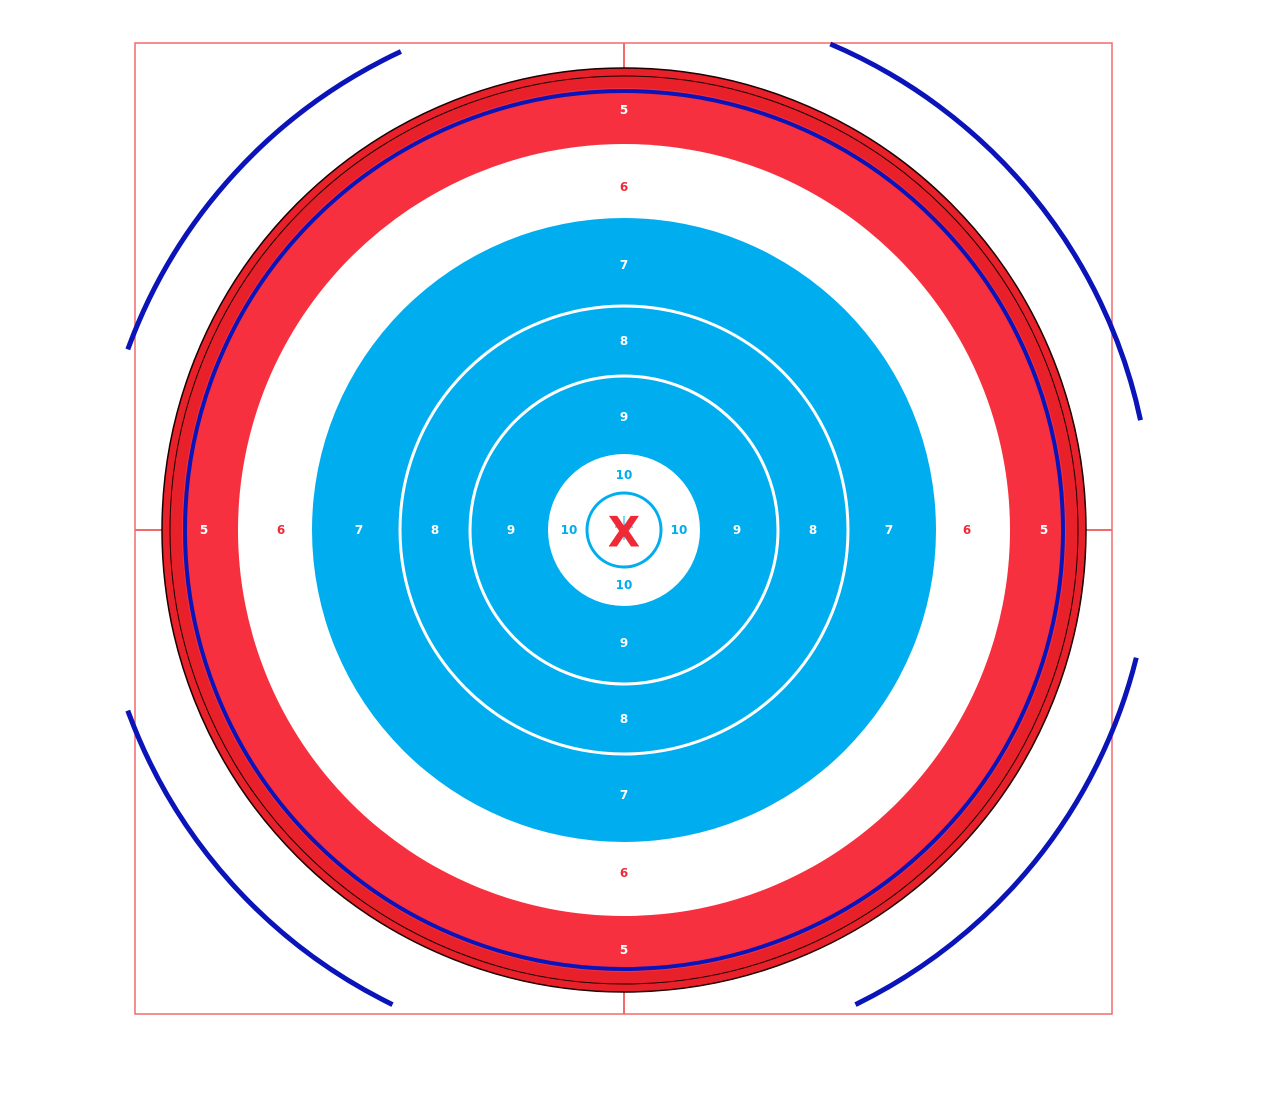 The height and width of the screenshot is (1116, 1265). Describe the element at coordinates (259, 858) in the screenshot. I see `arc-bottom-left` at that location.